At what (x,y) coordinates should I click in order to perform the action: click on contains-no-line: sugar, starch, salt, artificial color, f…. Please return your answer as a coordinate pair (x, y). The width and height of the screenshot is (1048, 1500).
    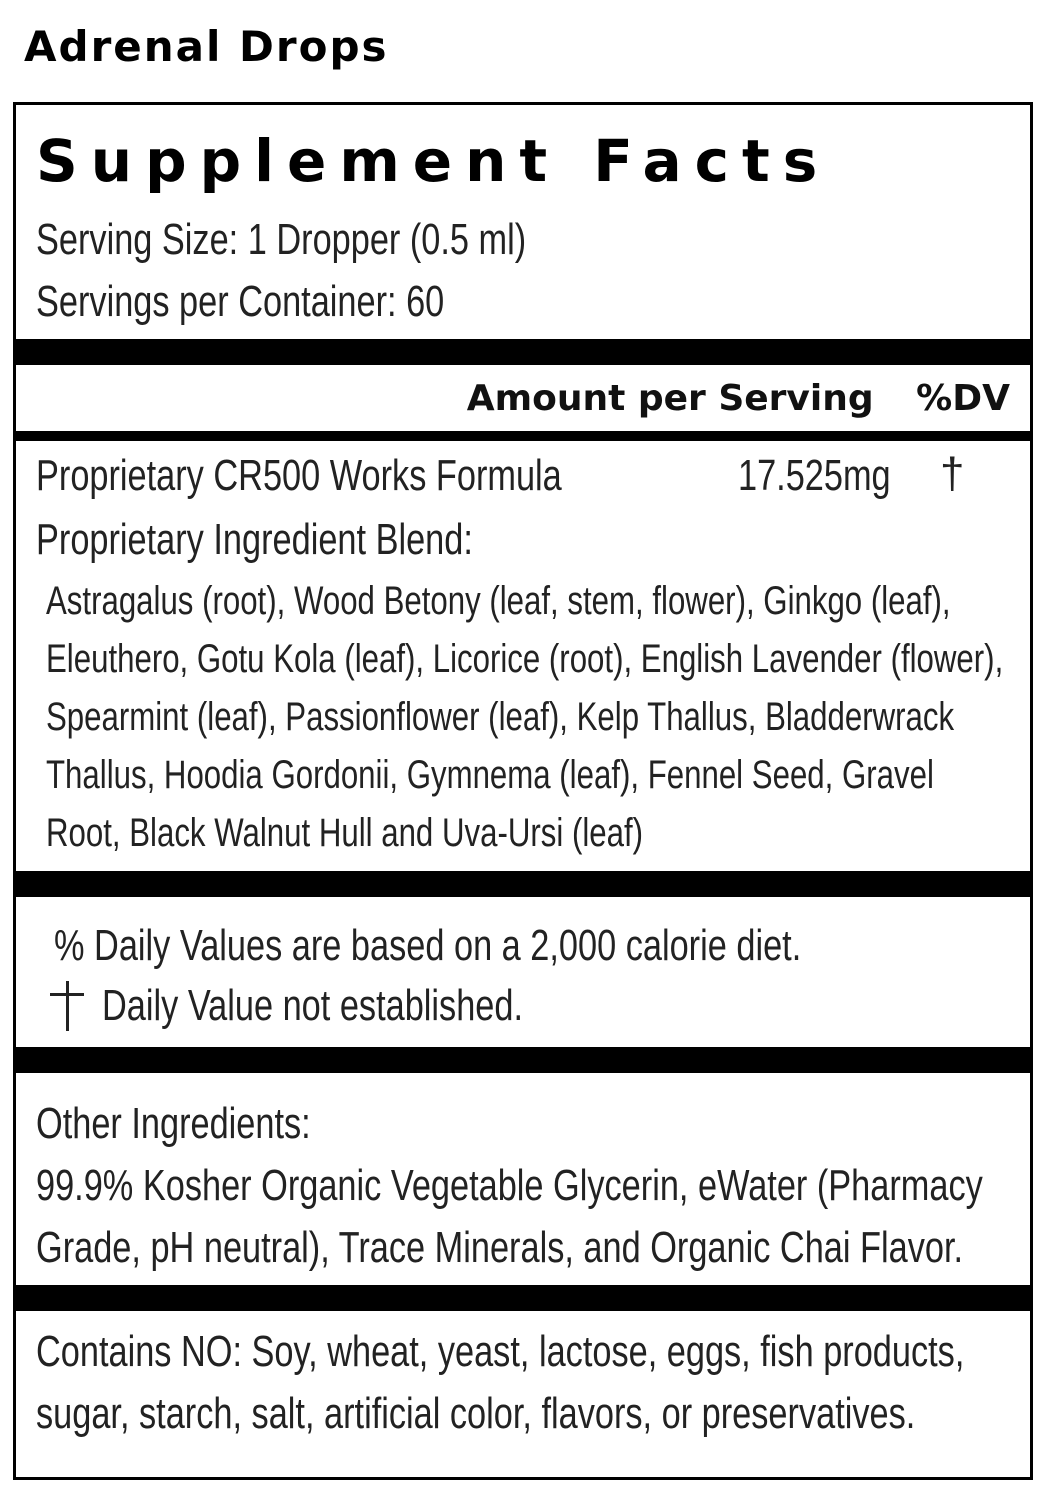
    Looking at the image, I should click on (476, 1413).